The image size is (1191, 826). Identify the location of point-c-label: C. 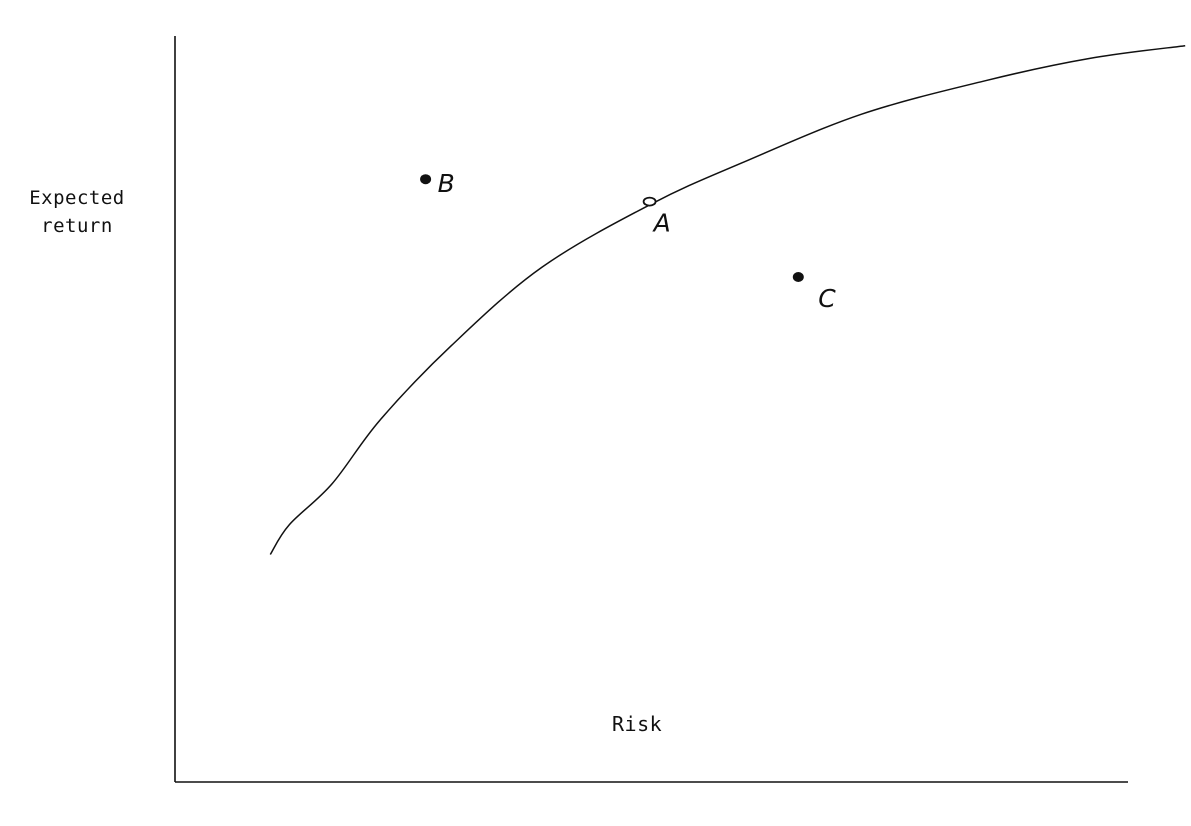
(827, 298).